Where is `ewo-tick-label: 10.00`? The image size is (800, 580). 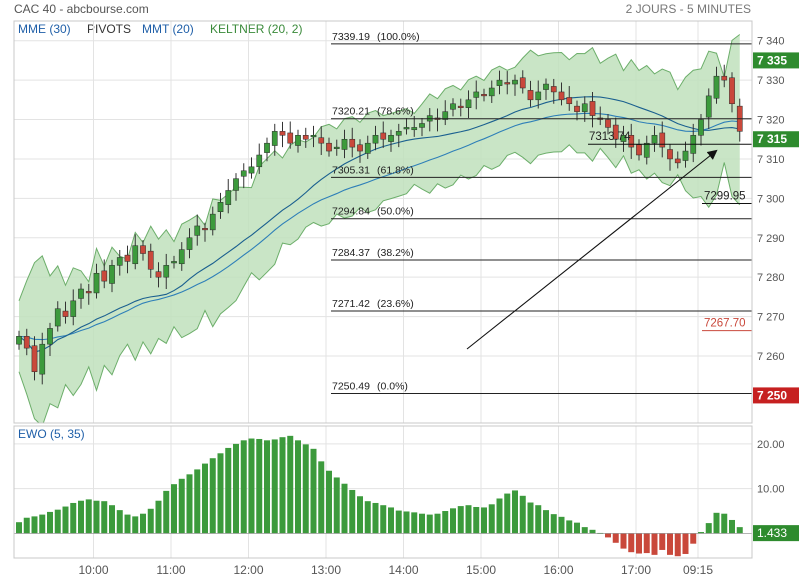 ewo-tick-label: 10.00 is located at coordinates (771, 490).